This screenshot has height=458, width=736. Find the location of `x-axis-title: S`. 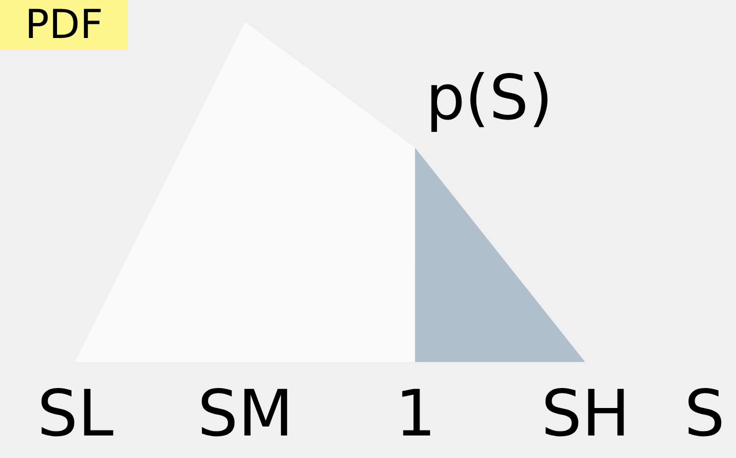

x-axis-title: S is located at coordinates (704, 415).